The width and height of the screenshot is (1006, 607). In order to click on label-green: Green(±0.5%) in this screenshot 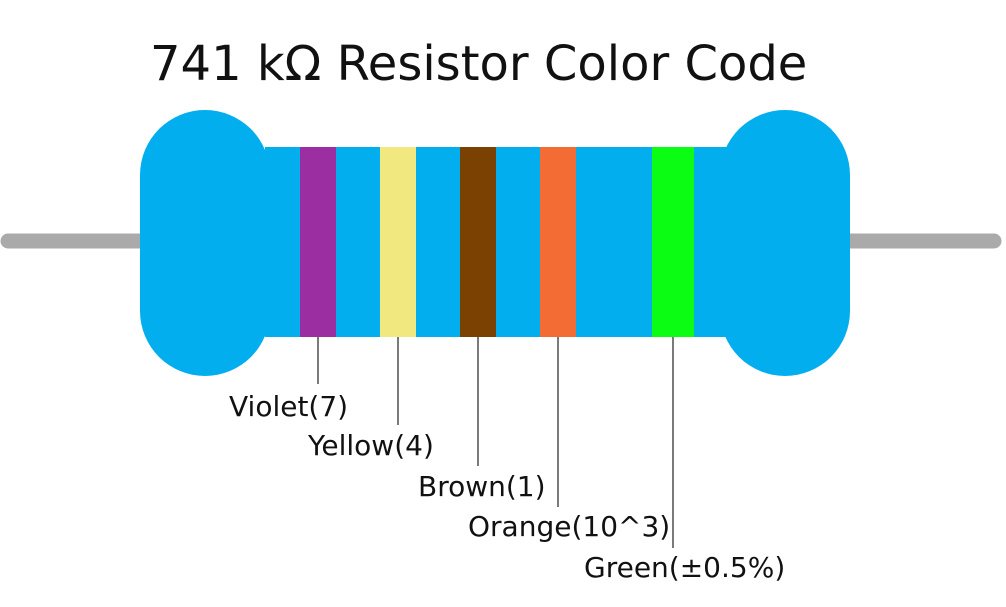, I will do `click(684, 567)`.